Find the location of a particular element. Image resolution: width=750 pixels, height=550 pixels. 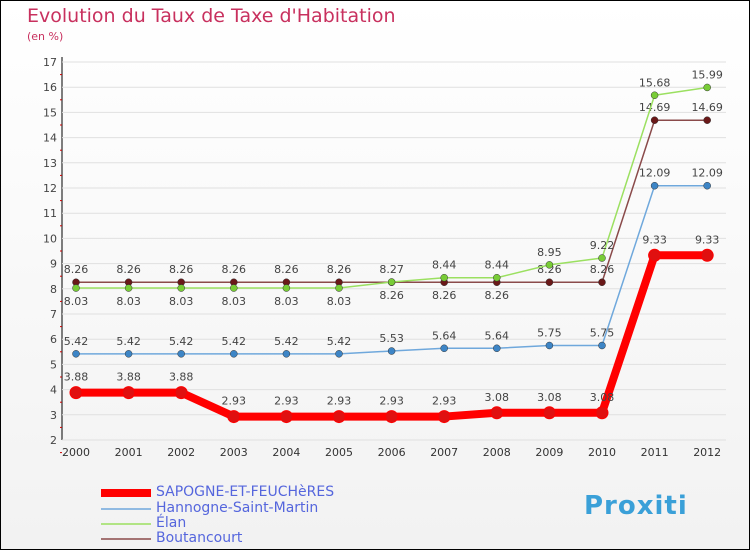

y-tick-label: 4 is located at coordinates (53, 390).